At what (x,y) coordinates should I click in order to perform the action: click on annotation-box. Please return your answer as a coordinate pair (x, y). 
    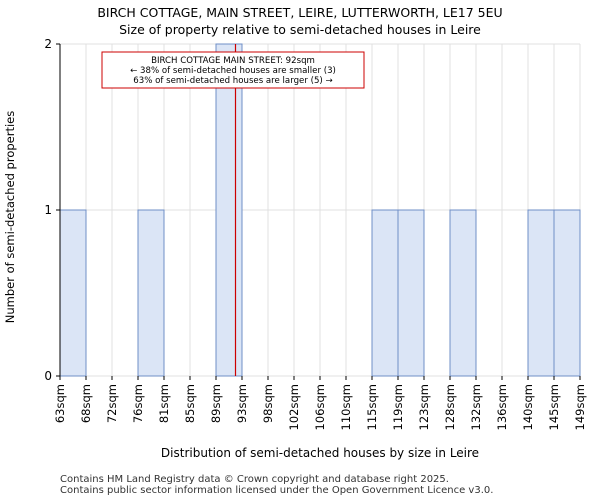
    Looking at the image, I should click on (233, 70).